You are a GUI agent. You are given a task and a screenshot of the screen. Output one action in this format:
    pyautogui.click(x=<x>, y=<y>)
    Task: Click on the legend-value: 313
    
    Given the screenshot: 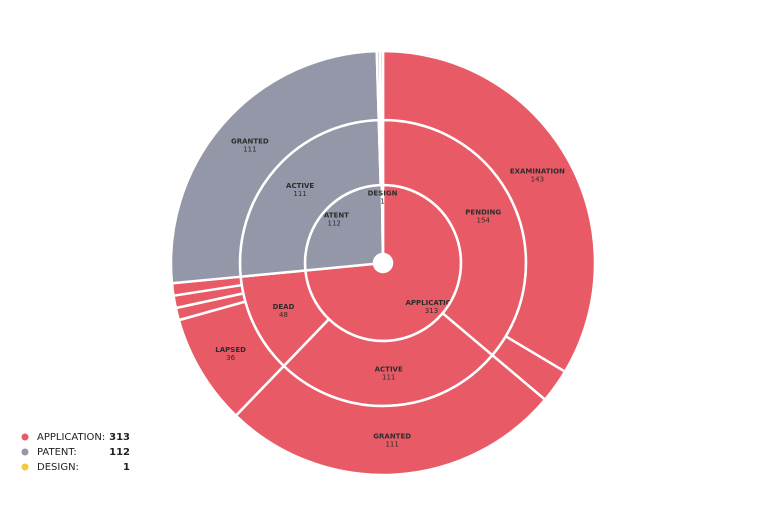 What is the action you would take?
    pyautogui.click(x=119, y=437)
    